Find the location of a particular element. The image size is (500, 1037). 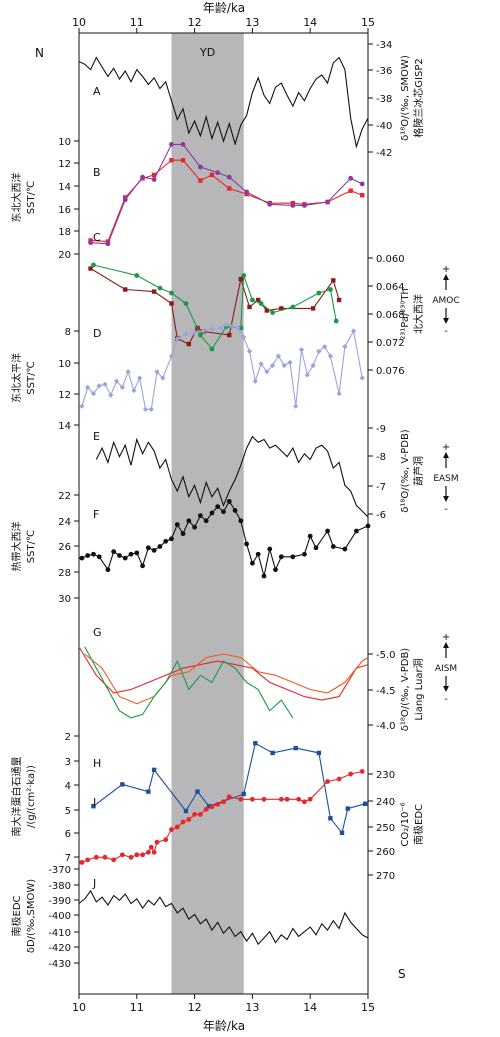

y-tick-label: 5 is located at coordinates (68, 811).